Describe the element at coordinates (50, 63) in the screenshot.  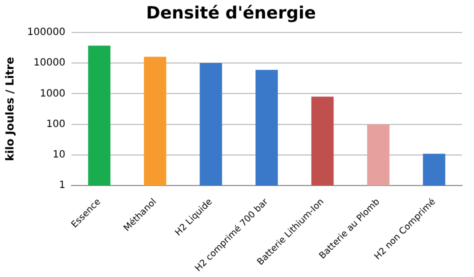
I see `y-tick-label: 10000` at that location.